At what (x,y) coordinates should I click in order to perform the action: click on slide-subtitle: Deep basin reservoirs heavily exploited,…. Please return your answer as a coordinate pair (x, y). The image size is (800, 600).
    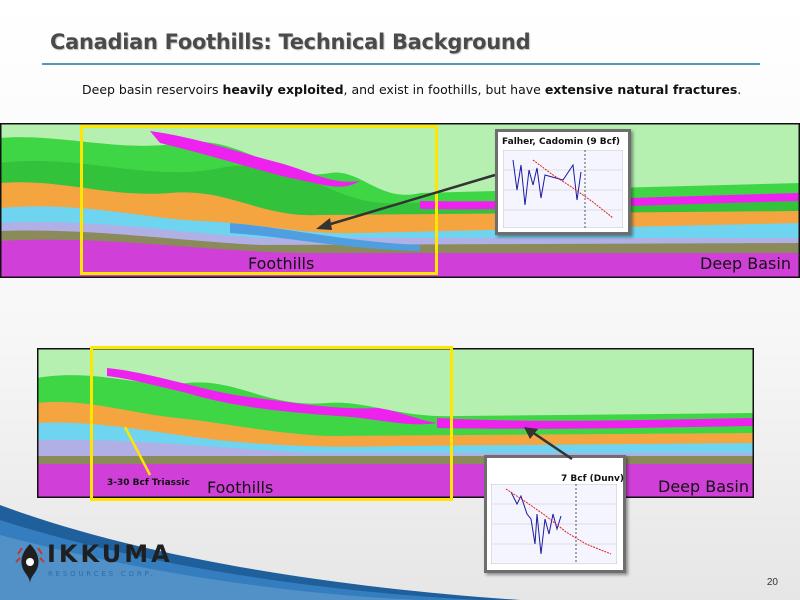
    Looking at the image, I should click on (412, 89).